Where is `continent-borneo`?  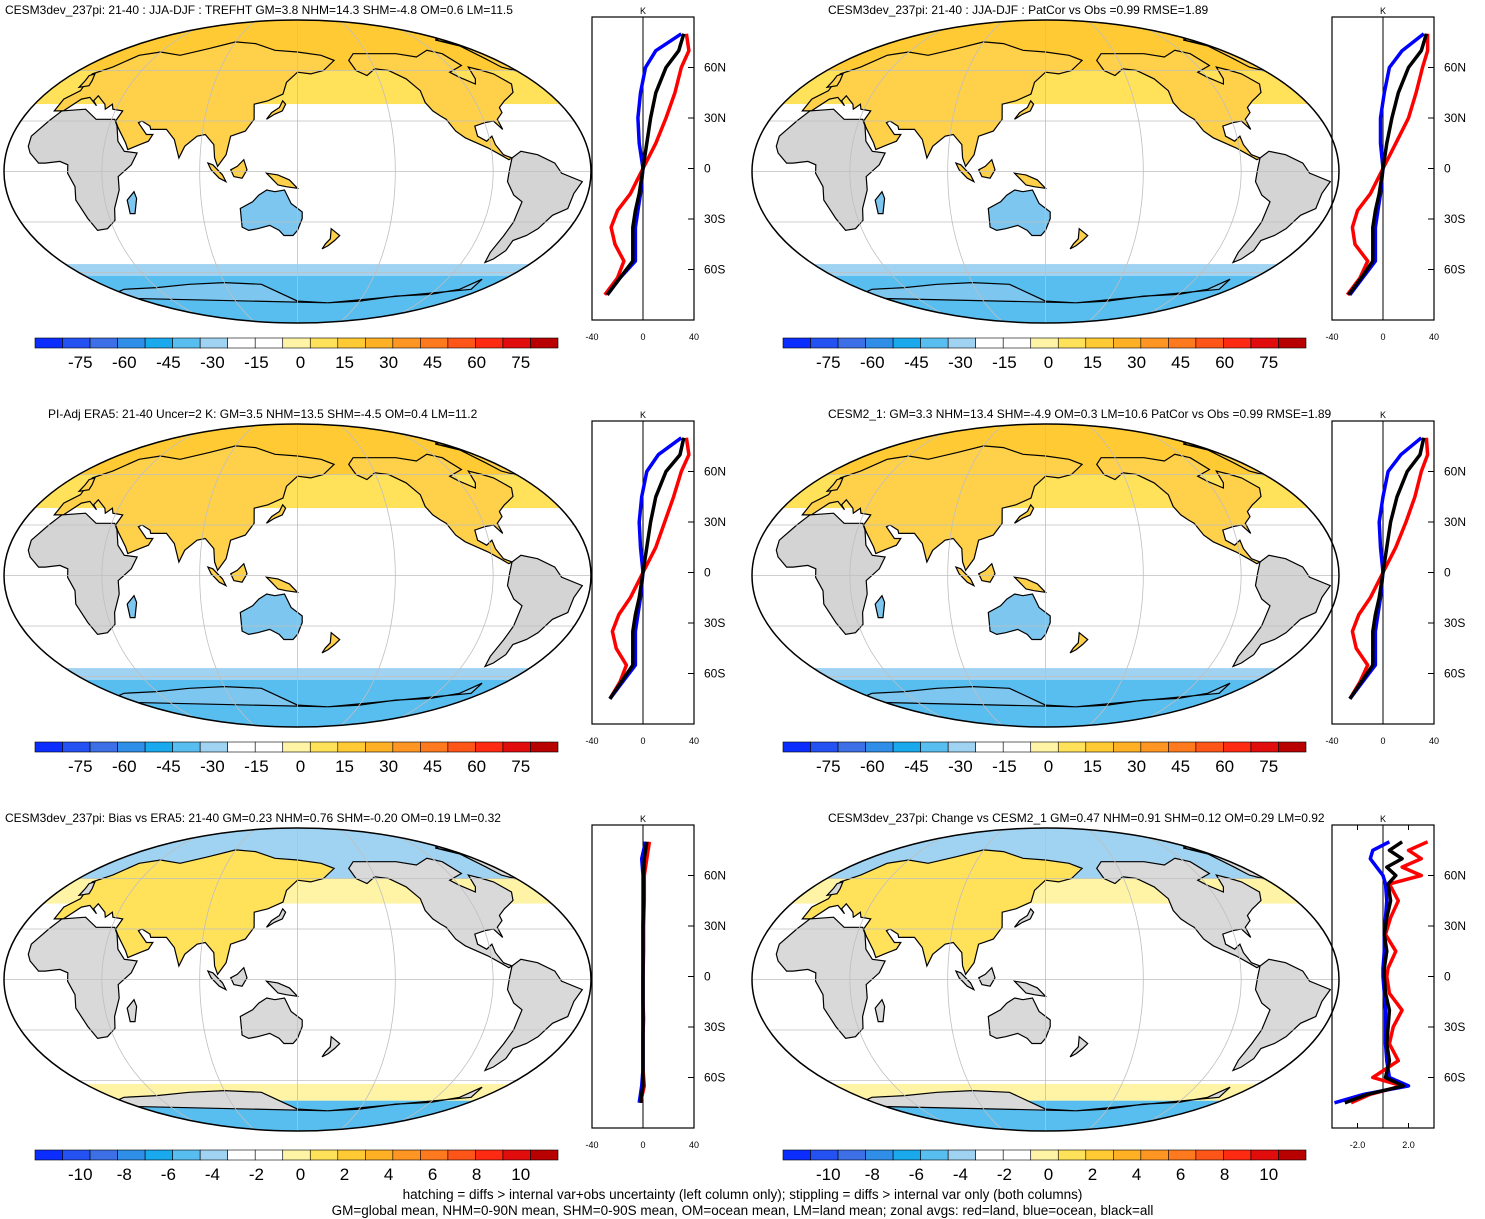
continent-borneo is located at coordinates (986, 572).